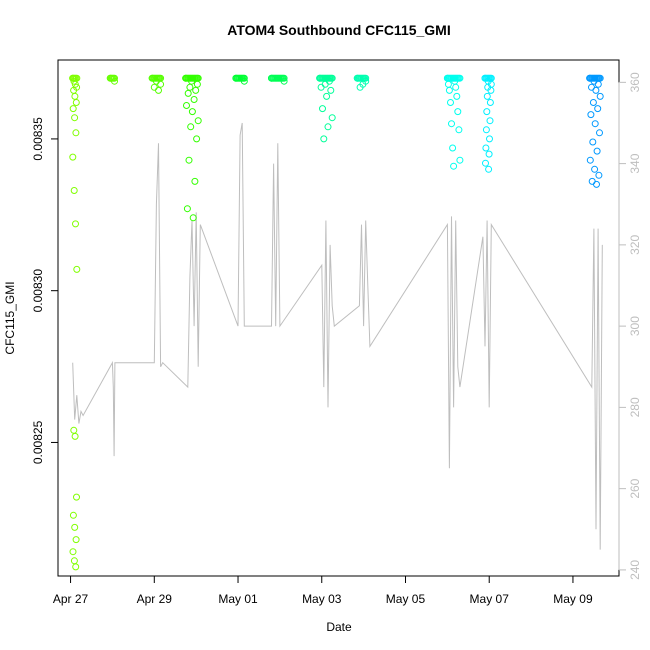  What do you see at coordinates (38, 139) in the screenshot?
I see `y-left-tick-label: 0.00835` at bounding box center [38, 139].